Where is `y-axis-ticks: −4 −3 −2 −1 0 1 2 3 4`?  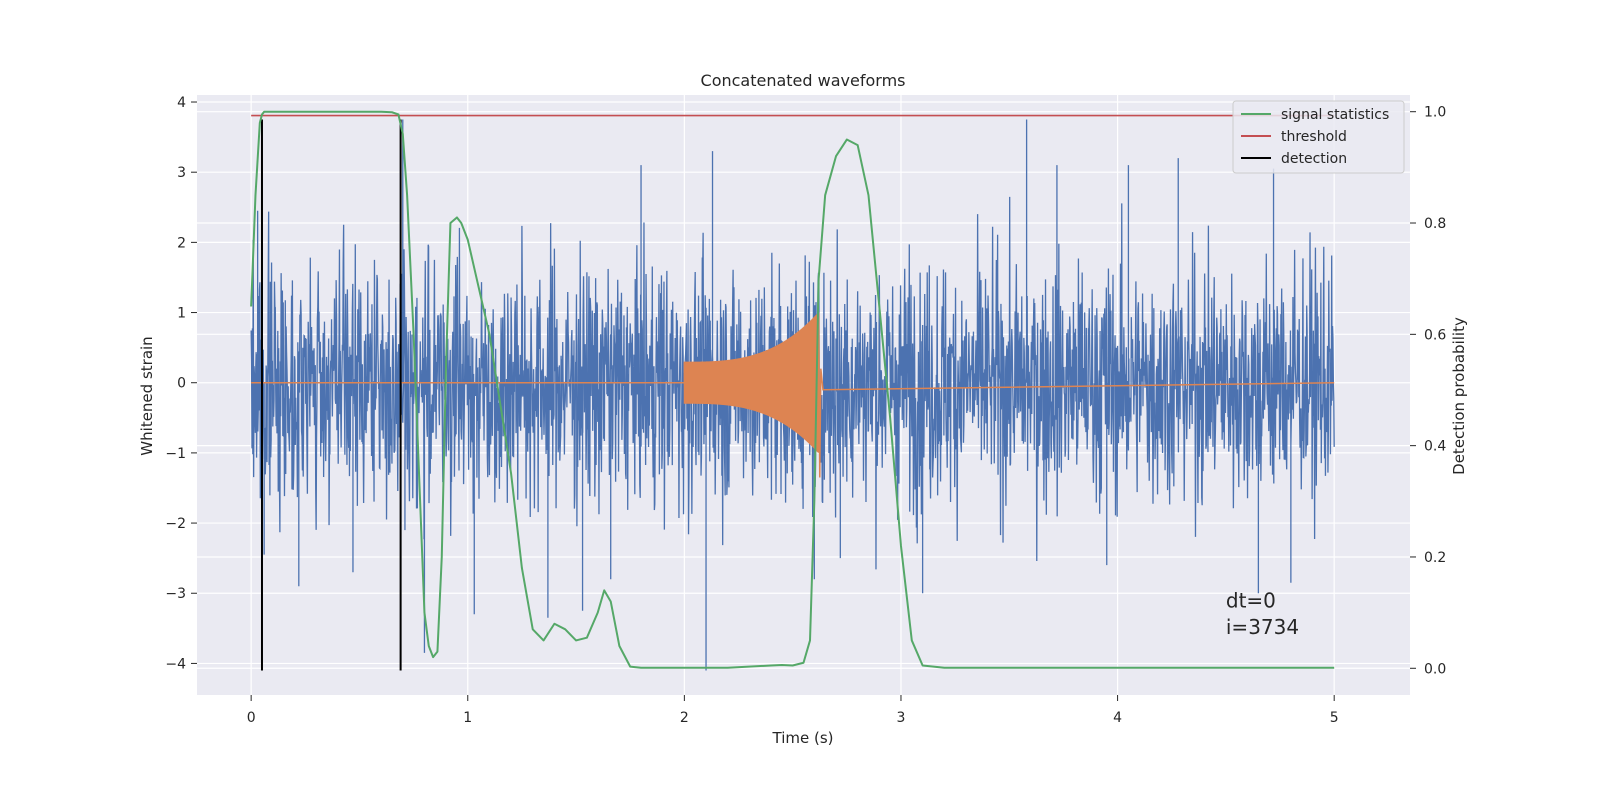 y-axis-ticks: −4 −3 −2 −1 0 1 2 3 4 is located at coordinates (181, 383).